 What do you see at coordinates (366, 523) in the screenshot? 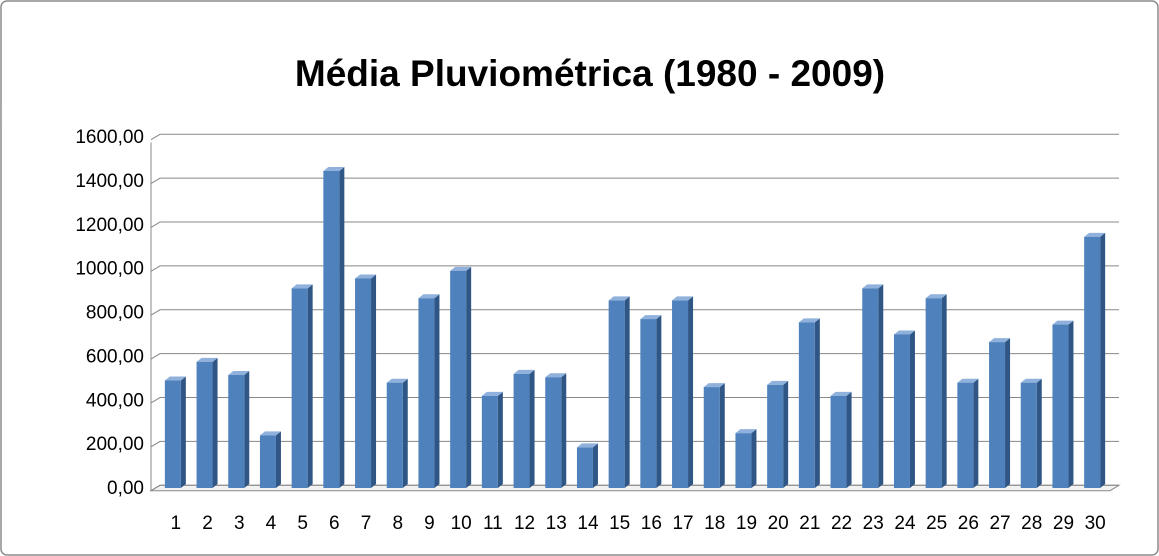
I see `x-tick-label: 7` at bounding box center [366, 523].